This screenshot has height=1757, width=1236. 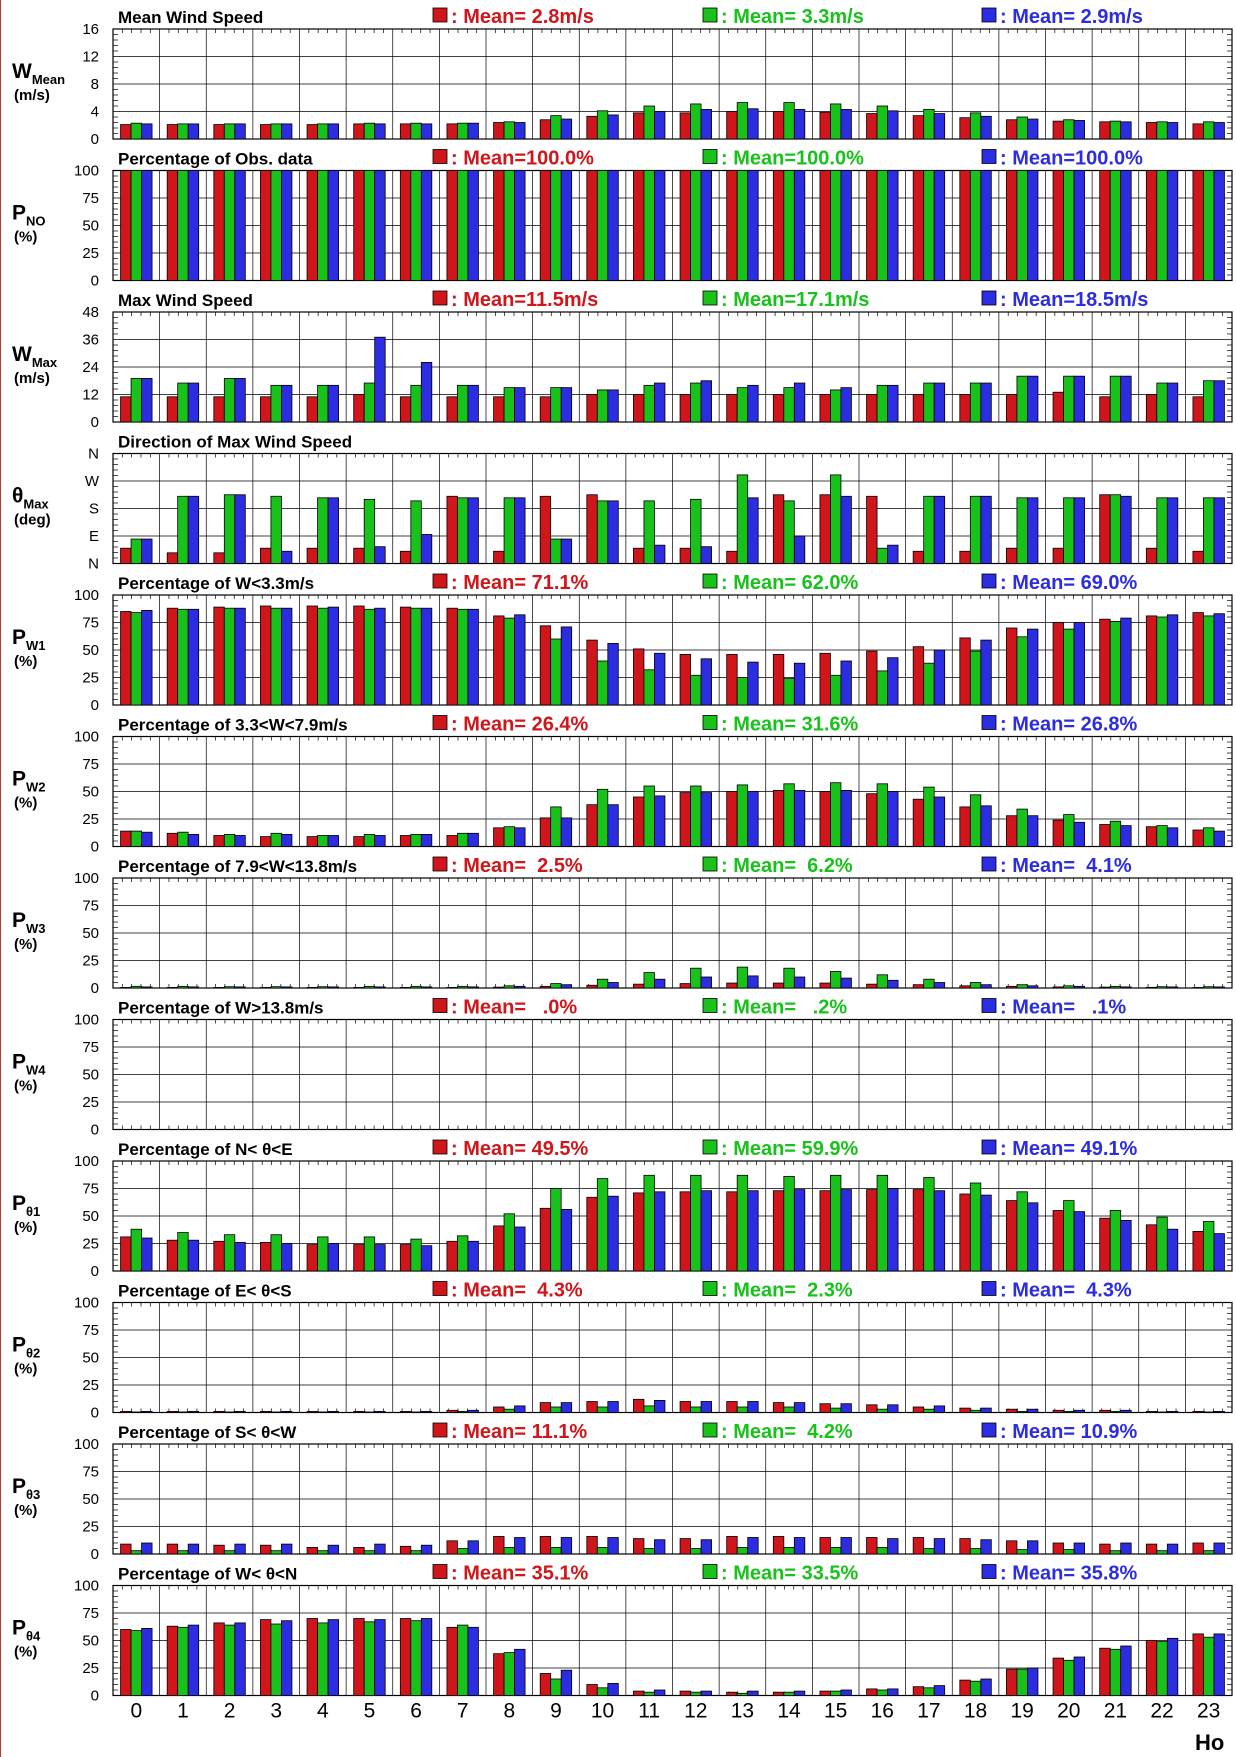 What do you see at coordinates (90, 1472) in the screenshot?
I see `y-tick-label: 75` at bounding box center [90, 1472].